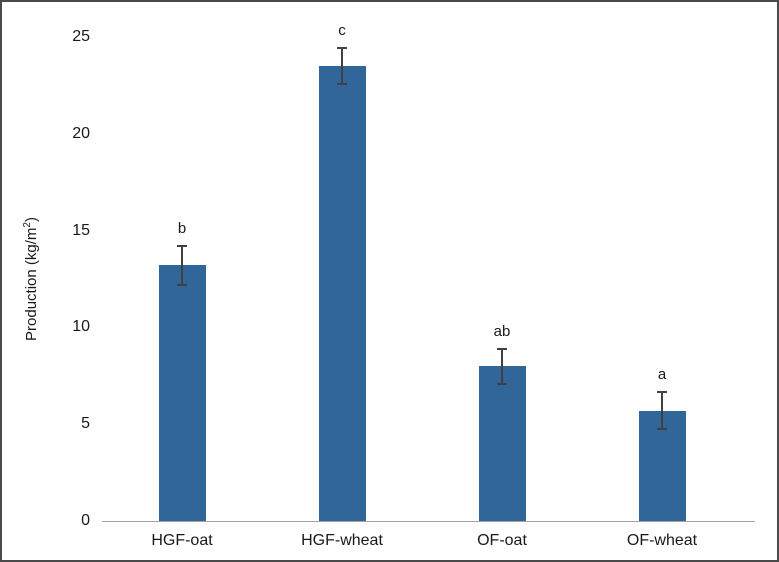 This screenshot has height=562, width=779. What do you see at coordinates (182, 229) in the screenshot?
I see `significance-label: b` at bounding box center [182, 229].